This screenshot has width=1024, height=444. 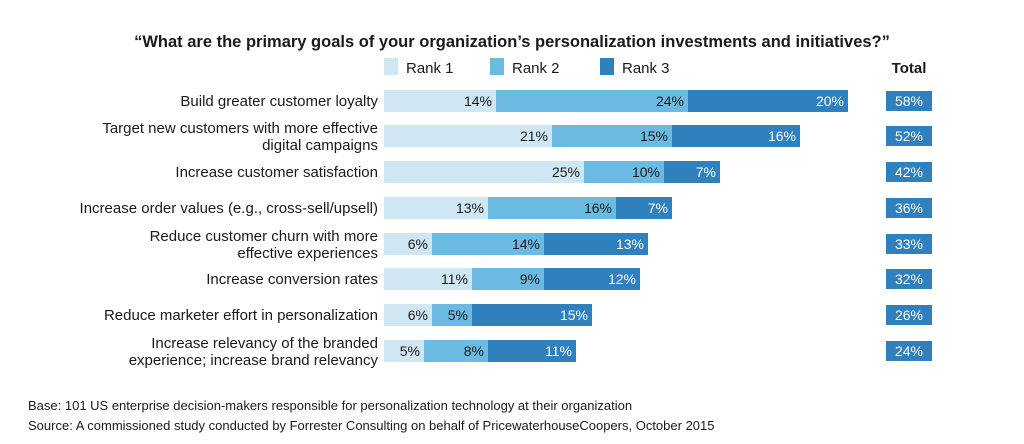 I want to click on data-label-rank-3: 15%, so click(x=574, y=315).